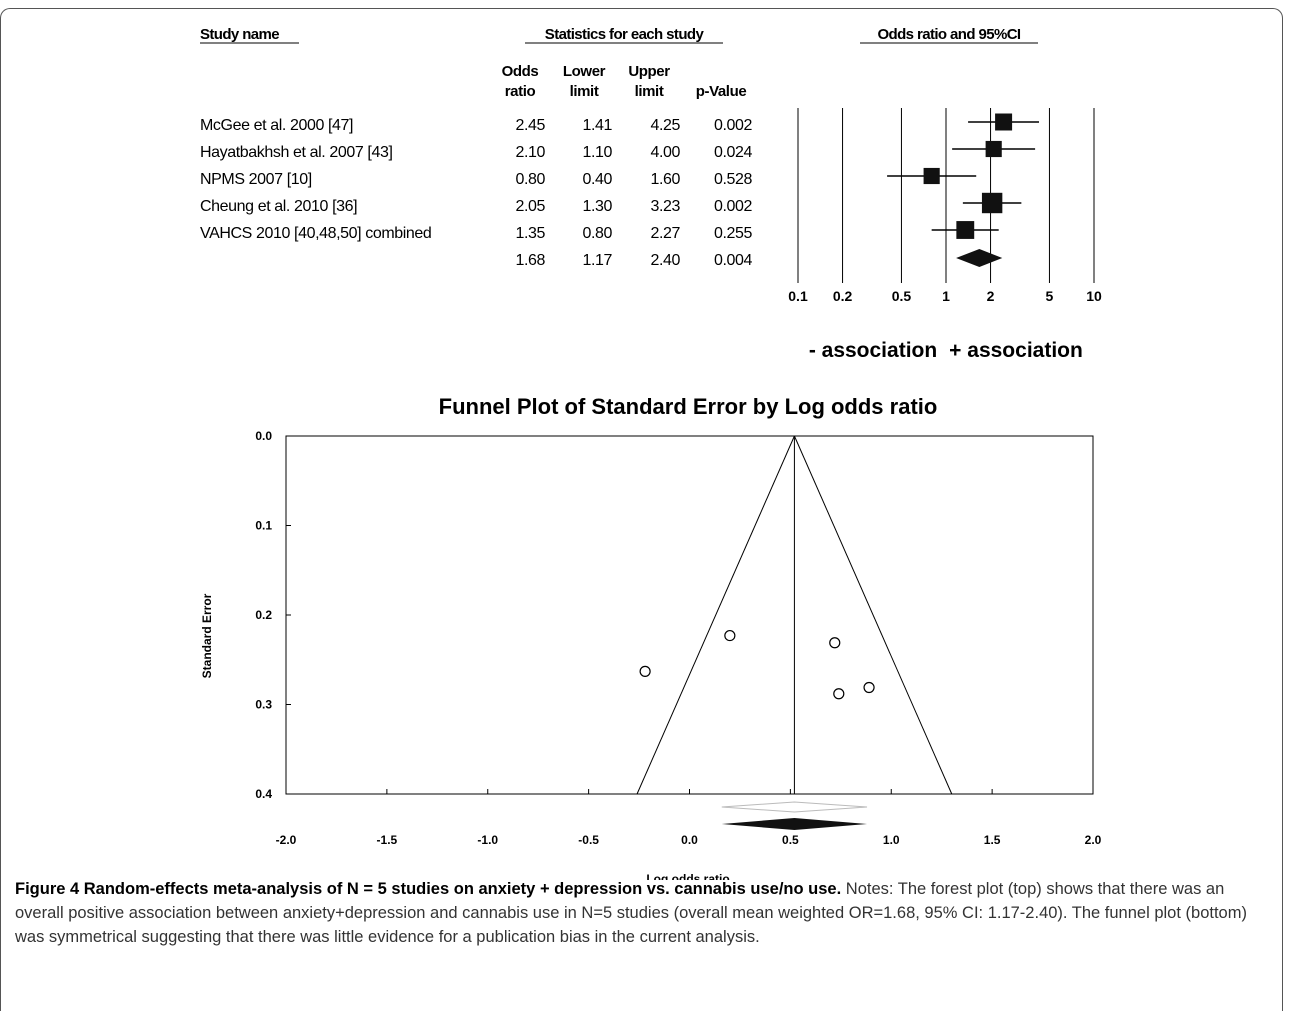  What do you see at coordinates (263, 794) in the screenshot?
I see `y-tick-label: 0.4` at bounding box center [263, 794].